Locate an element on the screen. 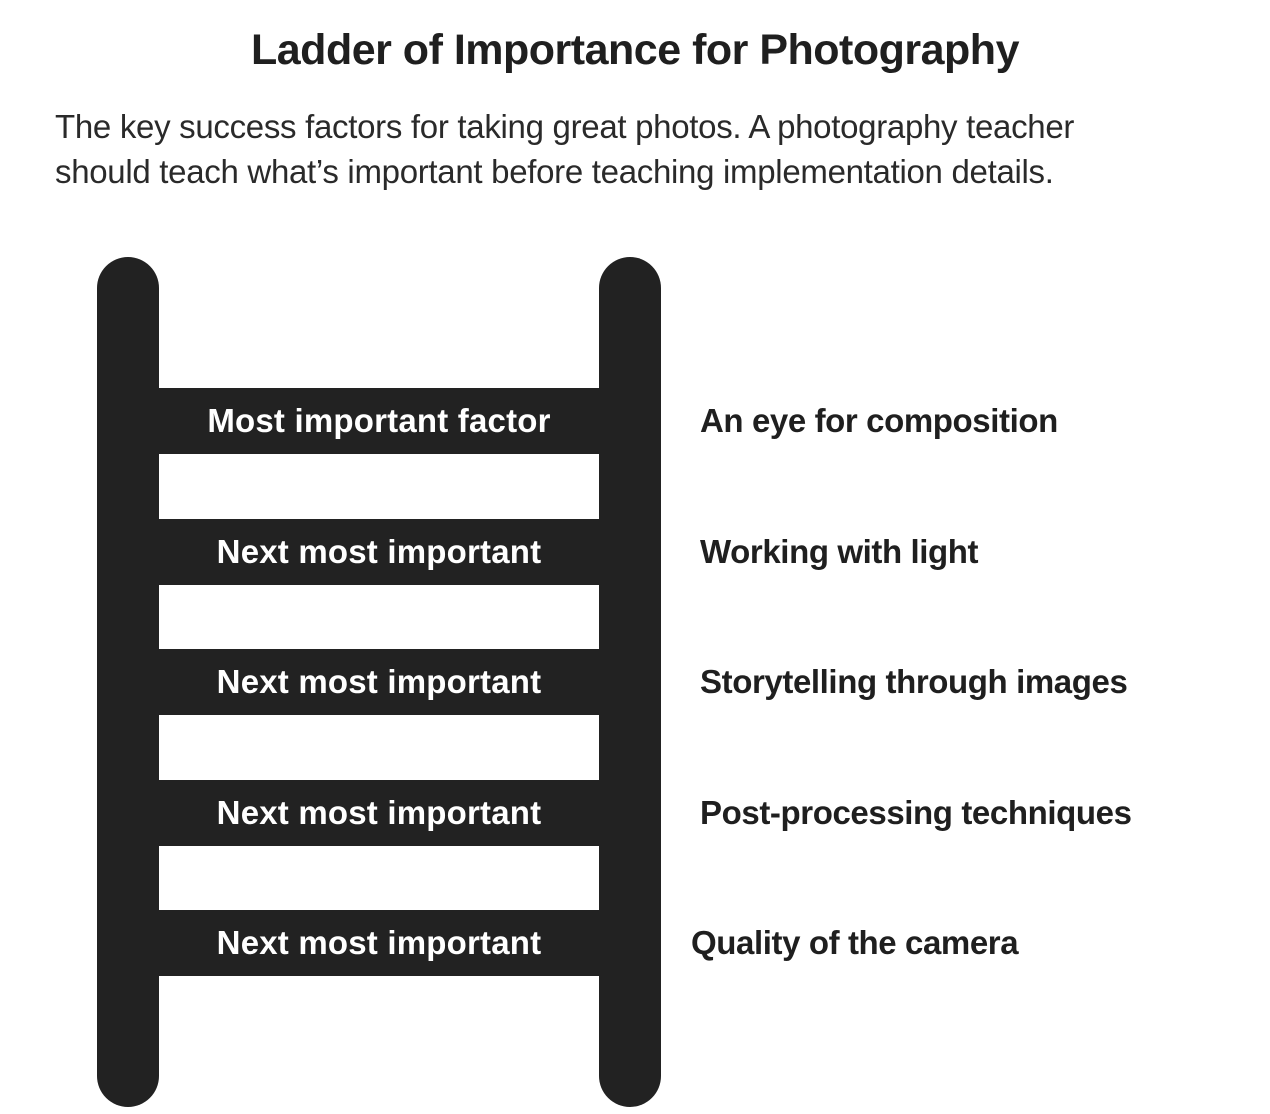 The image size is (1270, 1114). ladder-rung-3: Next most important is located at coordinates (379, 682).